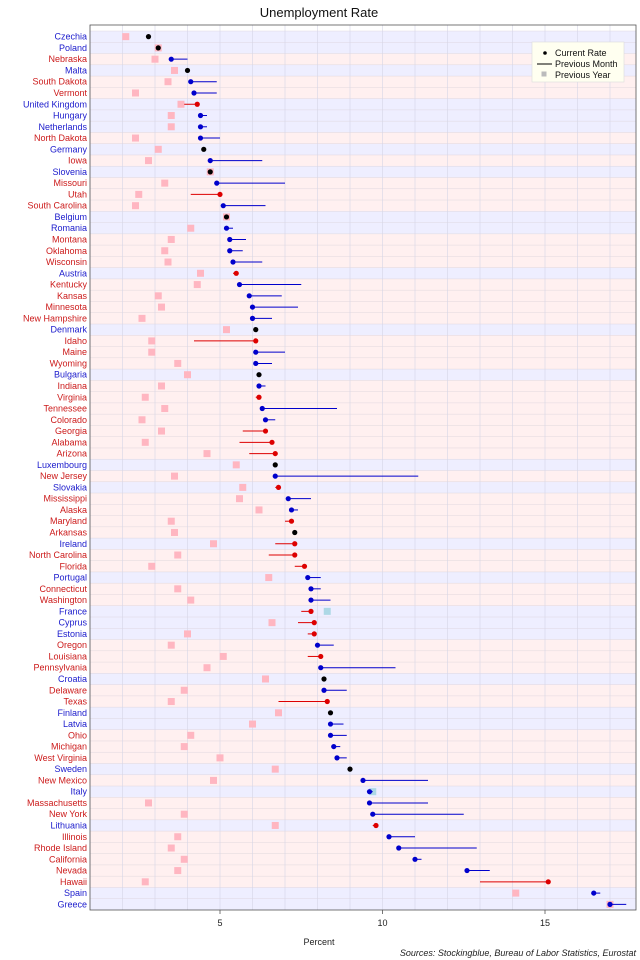 This screenshot has height=960, width=640. I want to click on x-tick-label: 5, so click(219, 923).